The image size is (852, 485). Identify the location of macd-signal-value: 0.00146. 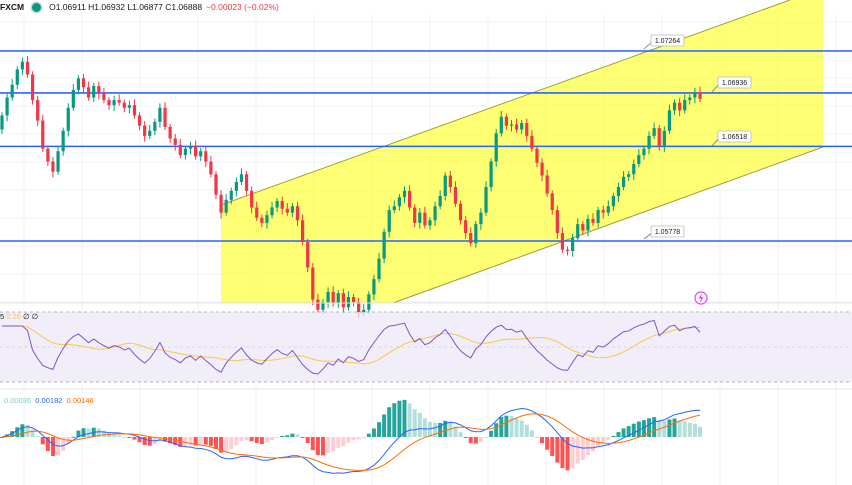
(80, 400).